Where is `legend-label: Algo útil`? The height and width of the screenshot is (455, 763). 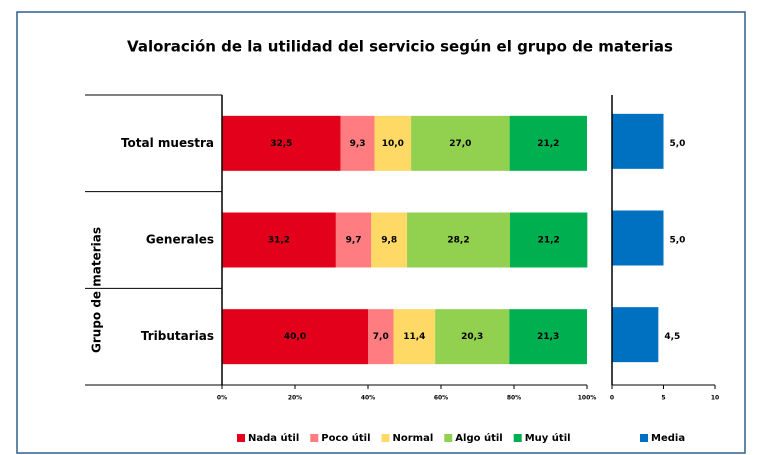
legend-label: Algo útil is located at coordinates (478, 438).